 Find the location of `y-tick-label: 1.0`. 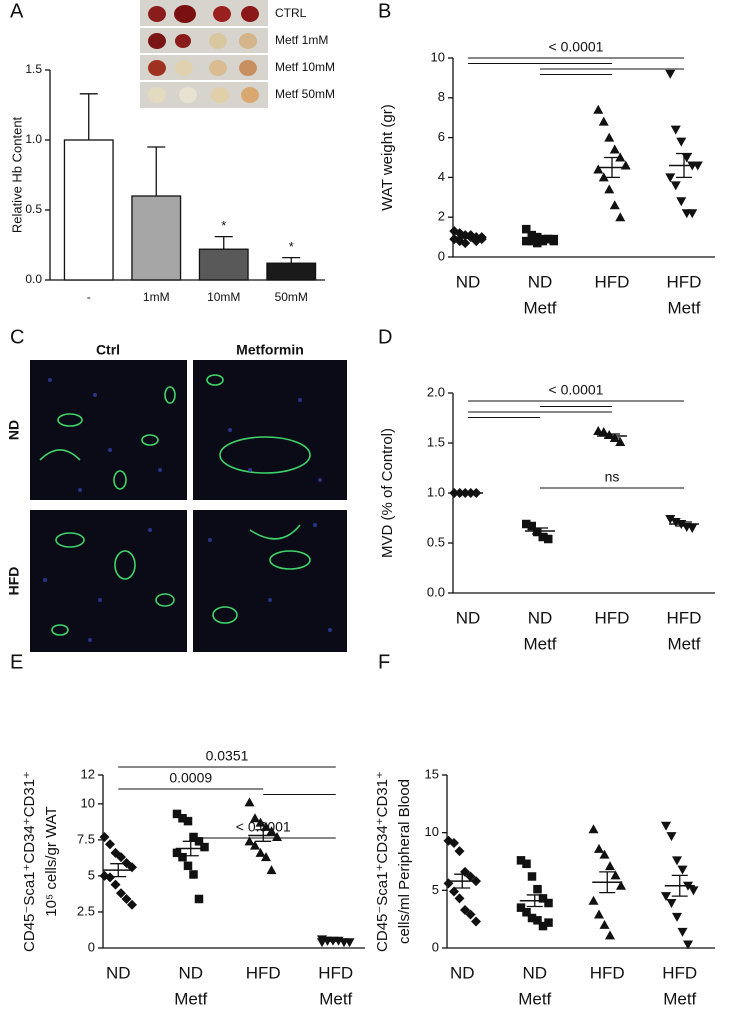

y-tick-label: 1.0 is located at coordinates (436, 491).